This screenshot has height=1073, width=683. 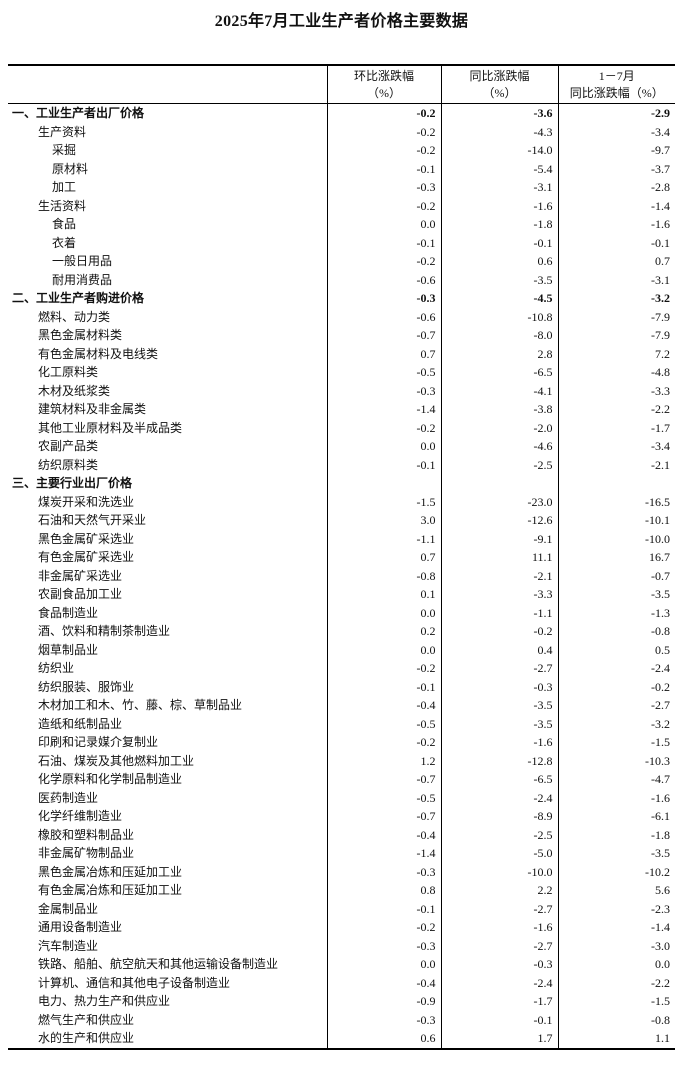 What do you see at coordinates (499, 871) in the screenshot?
I see `yoy-value: -10.0` at bounding box center [499, 871].